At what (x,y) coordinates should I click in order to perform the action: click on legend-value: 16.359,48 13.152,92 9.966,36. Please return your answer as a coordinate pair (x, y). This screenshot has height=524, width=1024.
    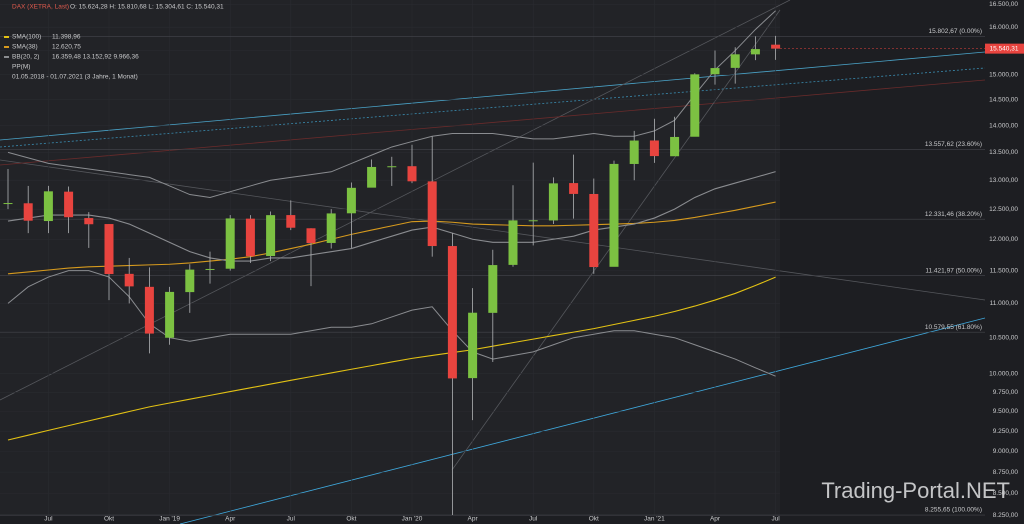
    Looking at the image, I should click on (95, 57).